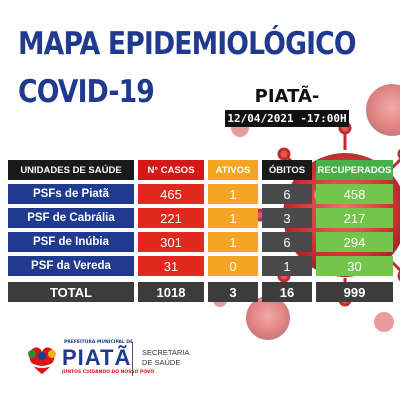  What do you see at coordinates (71, 170) in the screenshot?
I see `header-unit: UNIDADES DE SAÚDE` at bounding box center [71, 170].